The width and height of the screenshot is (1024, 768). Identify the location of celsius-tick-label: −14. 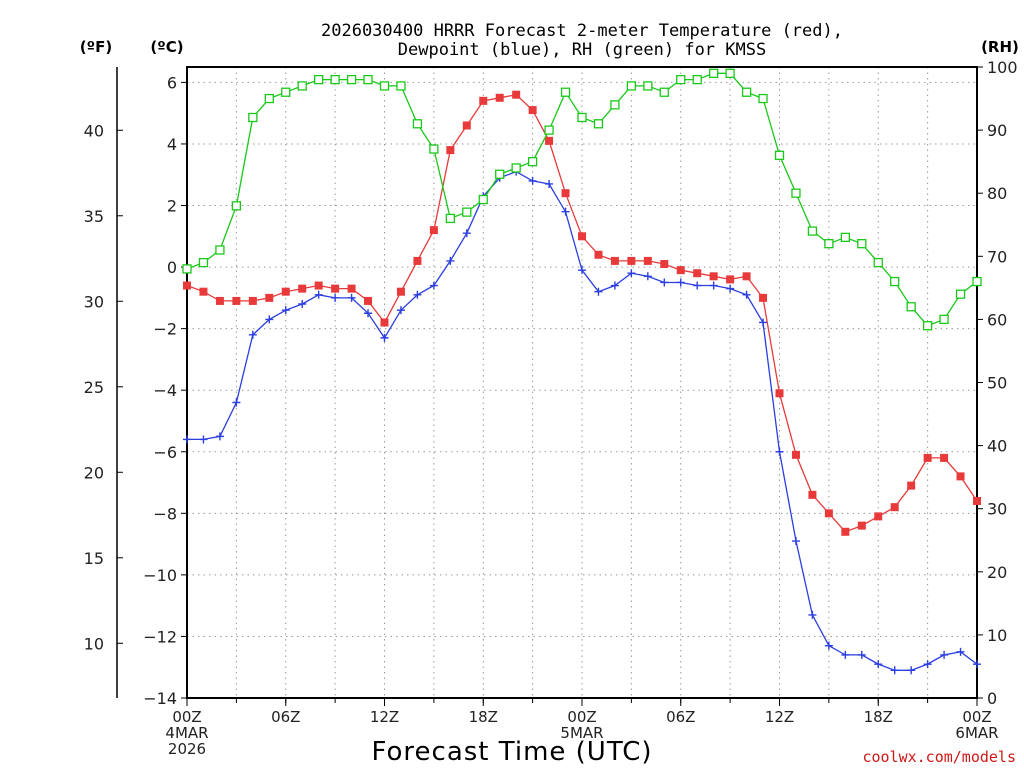
(160, 698).